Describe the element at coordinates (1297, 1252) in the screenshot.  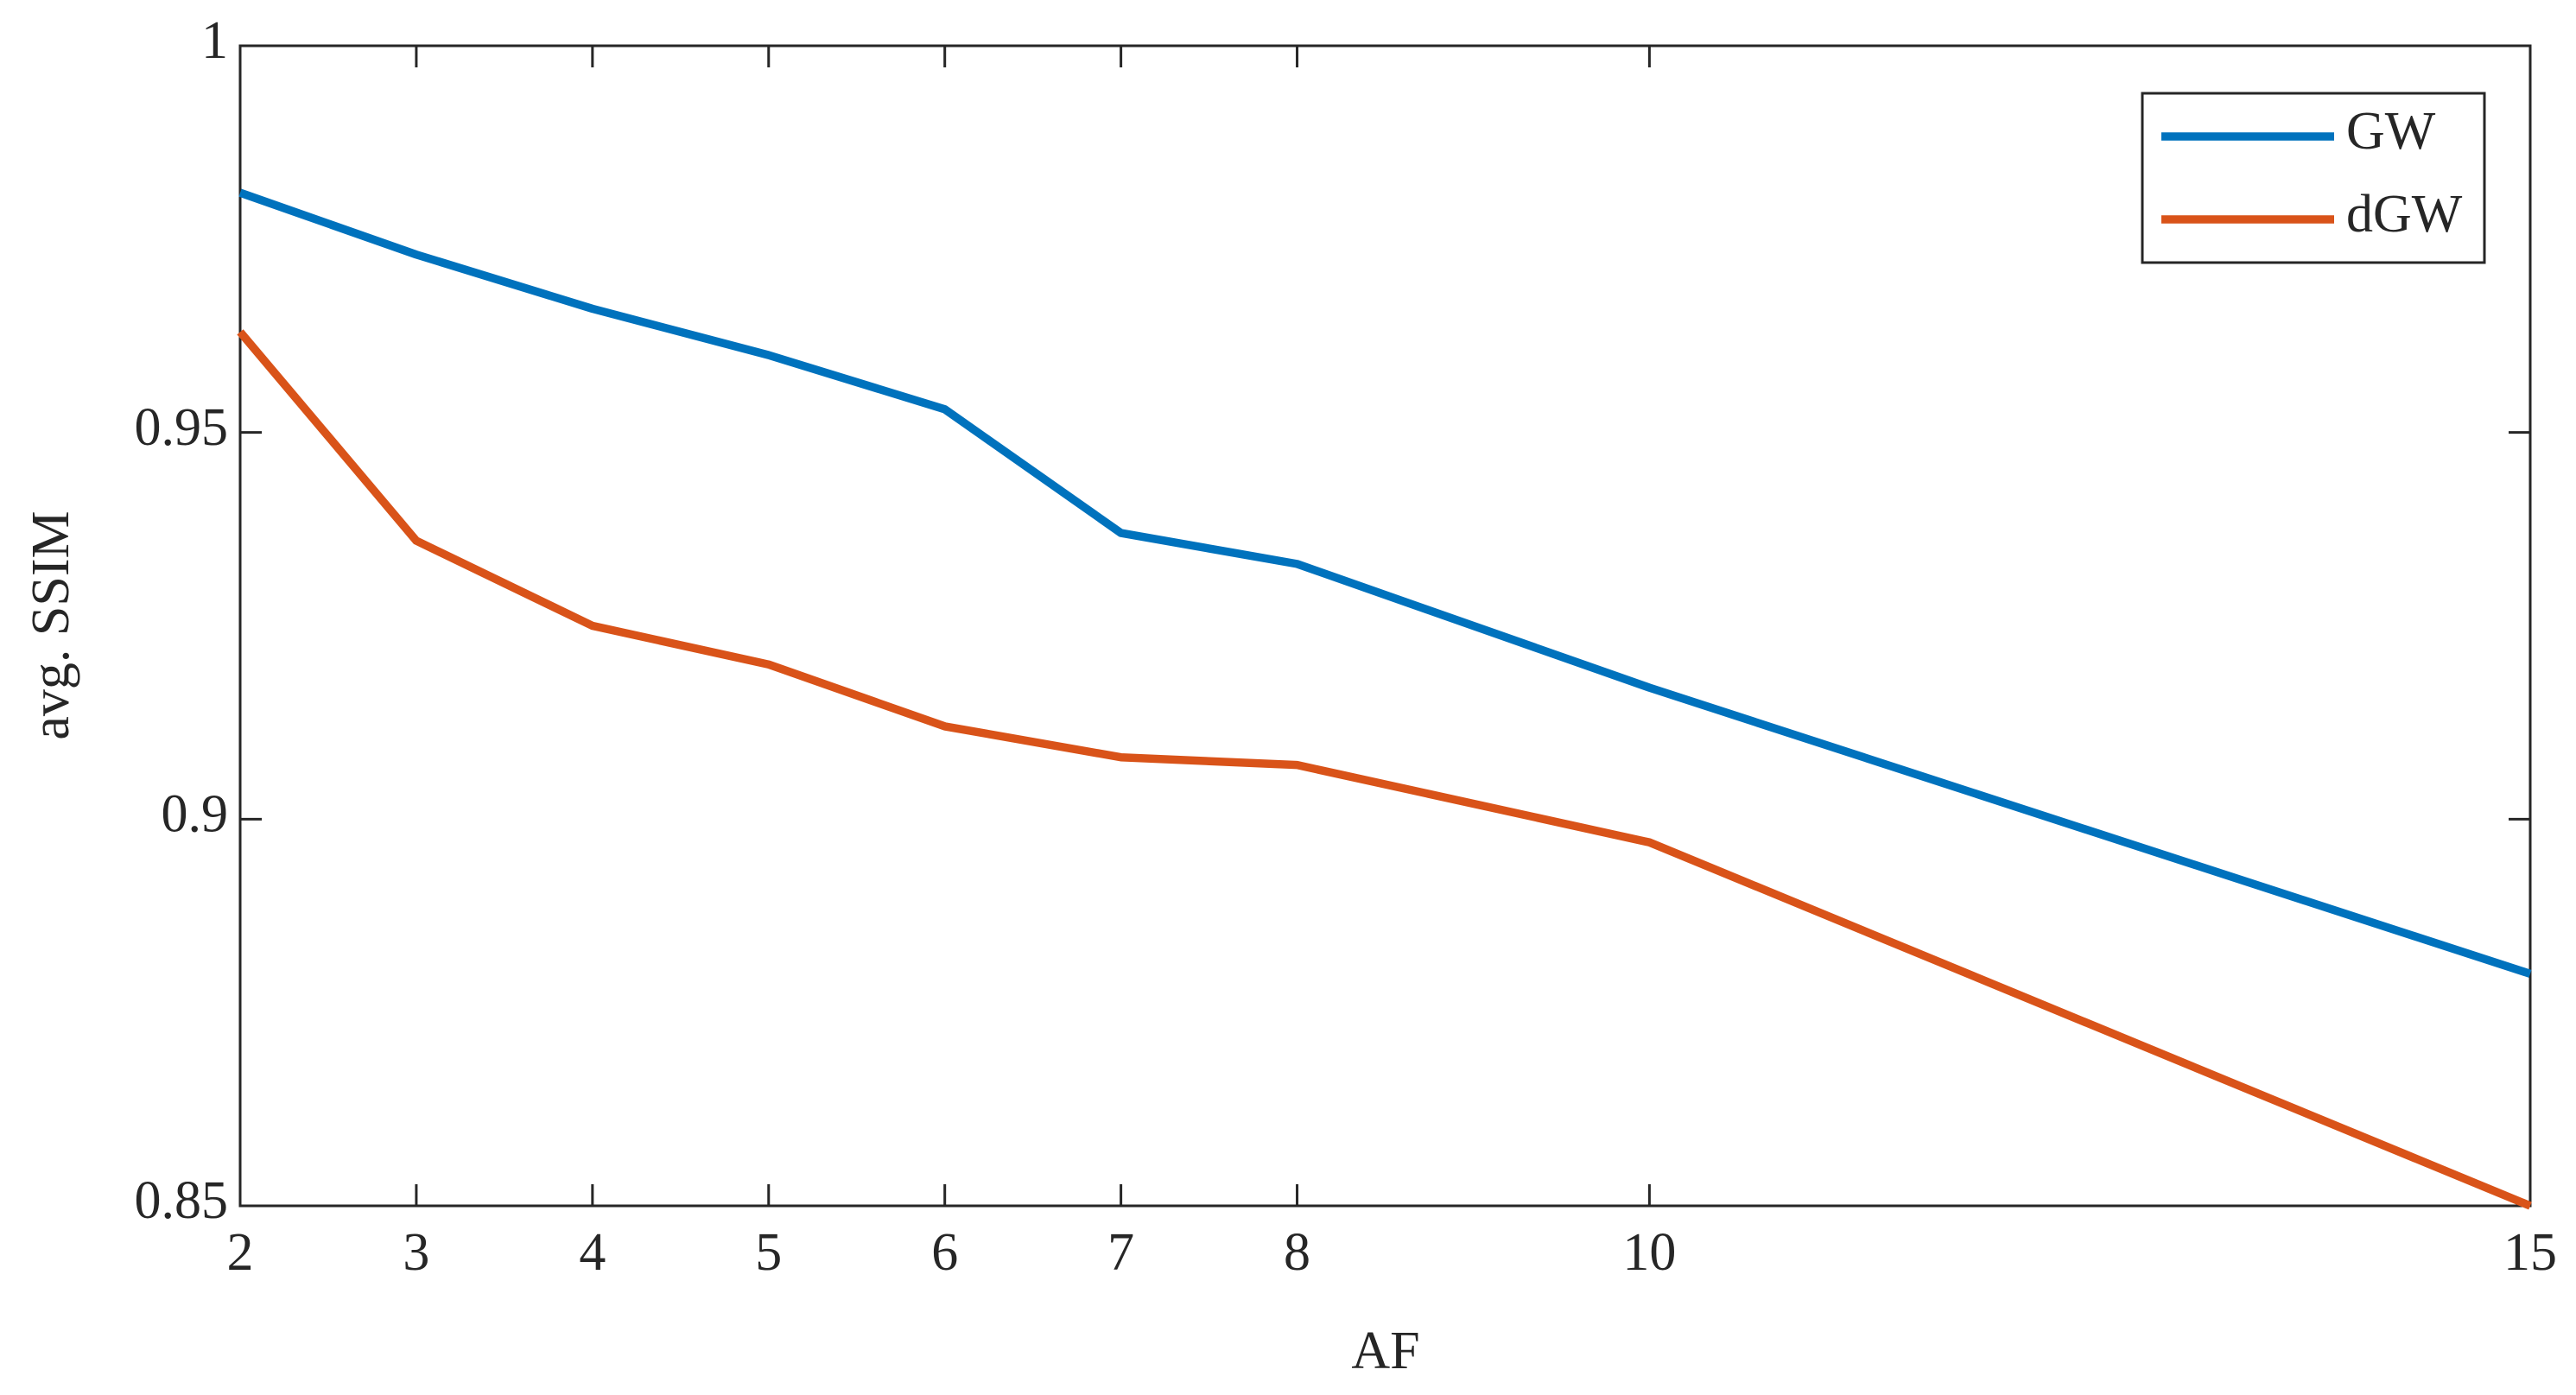
I see `x-tick-label: 8` at that location.